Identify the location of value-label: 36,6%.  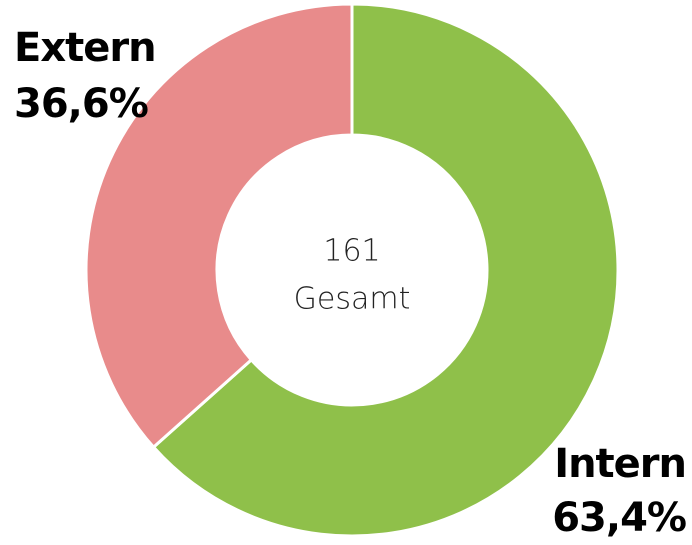
(81, 104).